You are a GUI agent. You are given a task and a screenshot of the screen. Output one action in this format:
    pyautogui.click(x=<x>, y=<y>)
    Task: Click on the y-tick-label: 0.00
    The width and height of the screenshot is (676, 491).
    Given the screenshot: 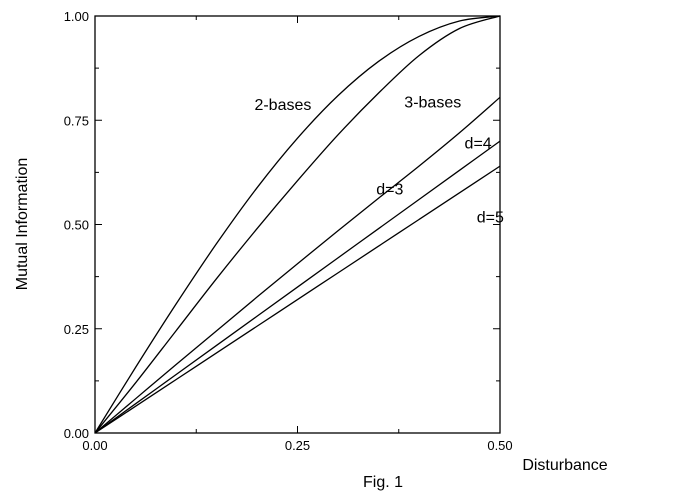 What is the action you would take?
    pyautogui.click(x=76, y=433)
    